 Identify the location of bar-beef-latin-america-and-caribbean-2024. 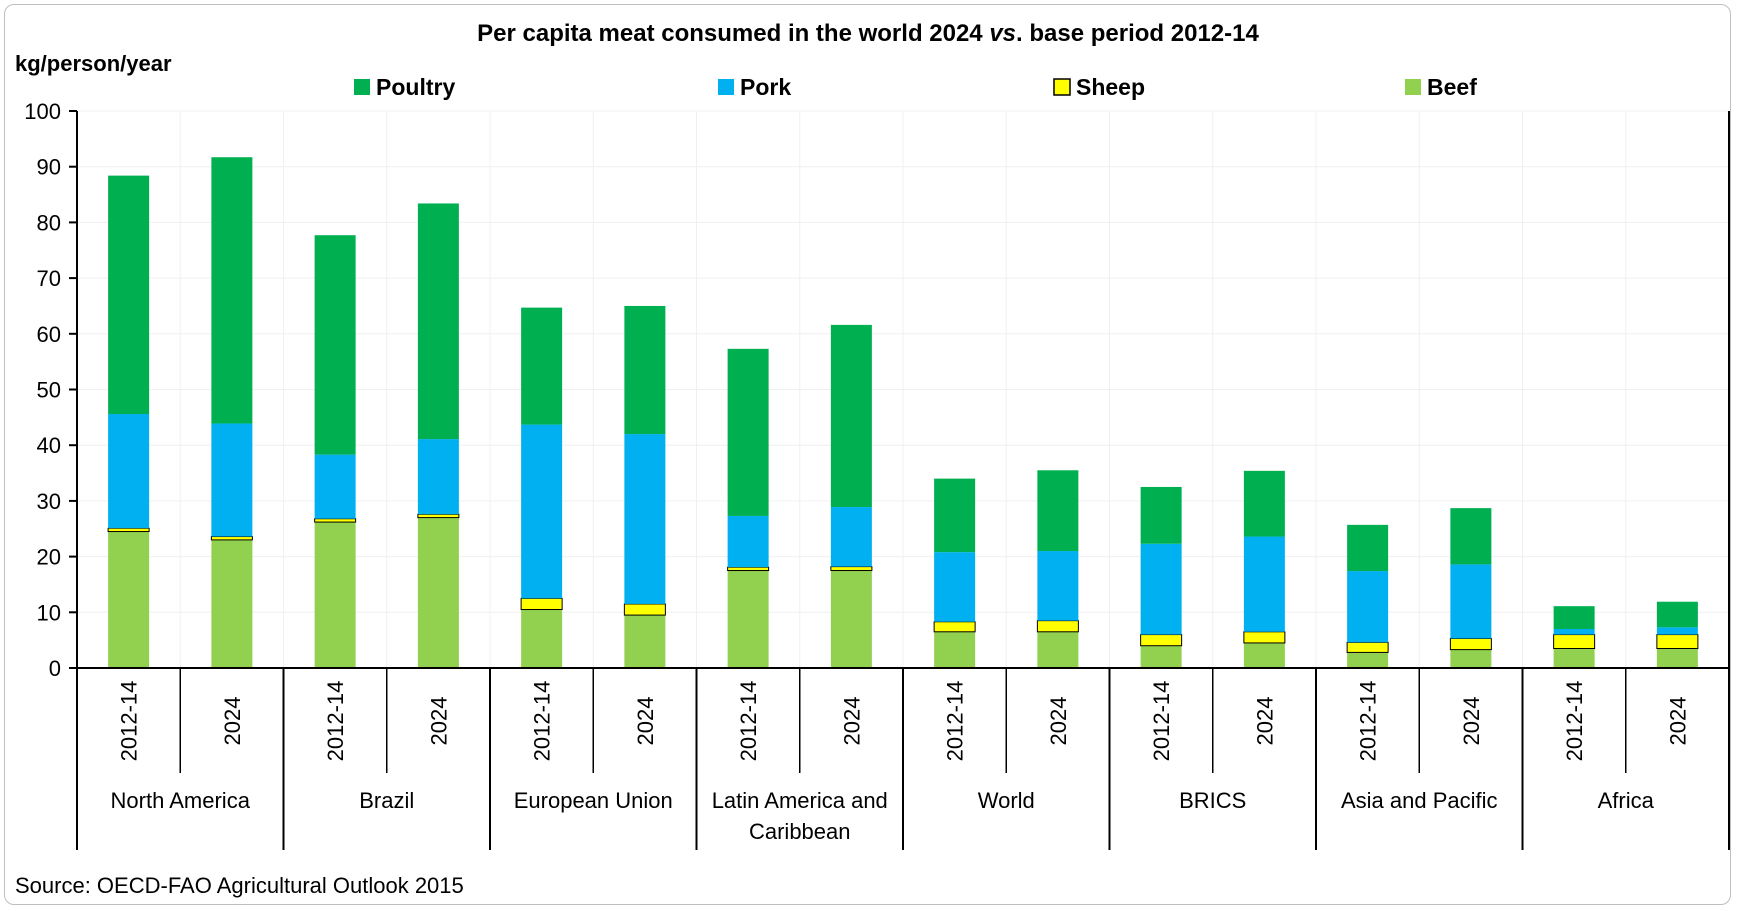
(851, 619).